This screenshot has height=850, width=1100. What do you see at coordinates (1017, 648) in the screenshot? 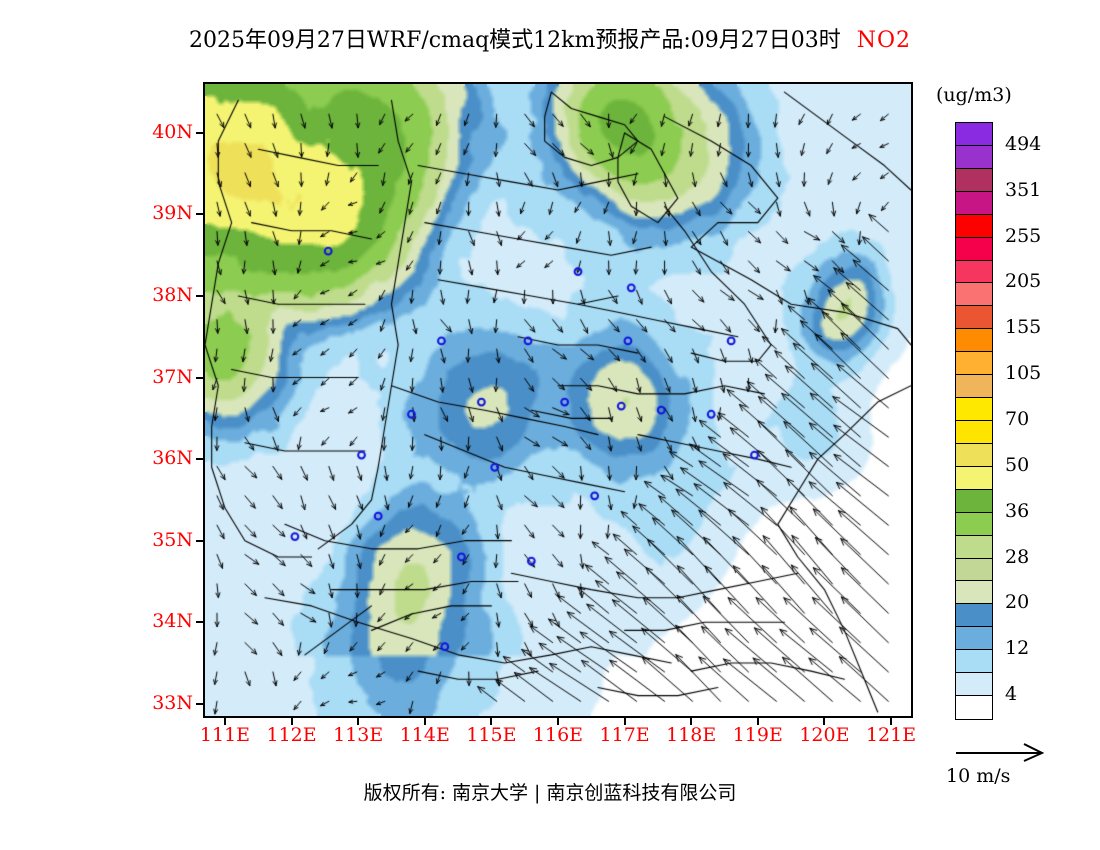
I see `colorbar-tick-label: 12` at bounding box center [1017, 648].